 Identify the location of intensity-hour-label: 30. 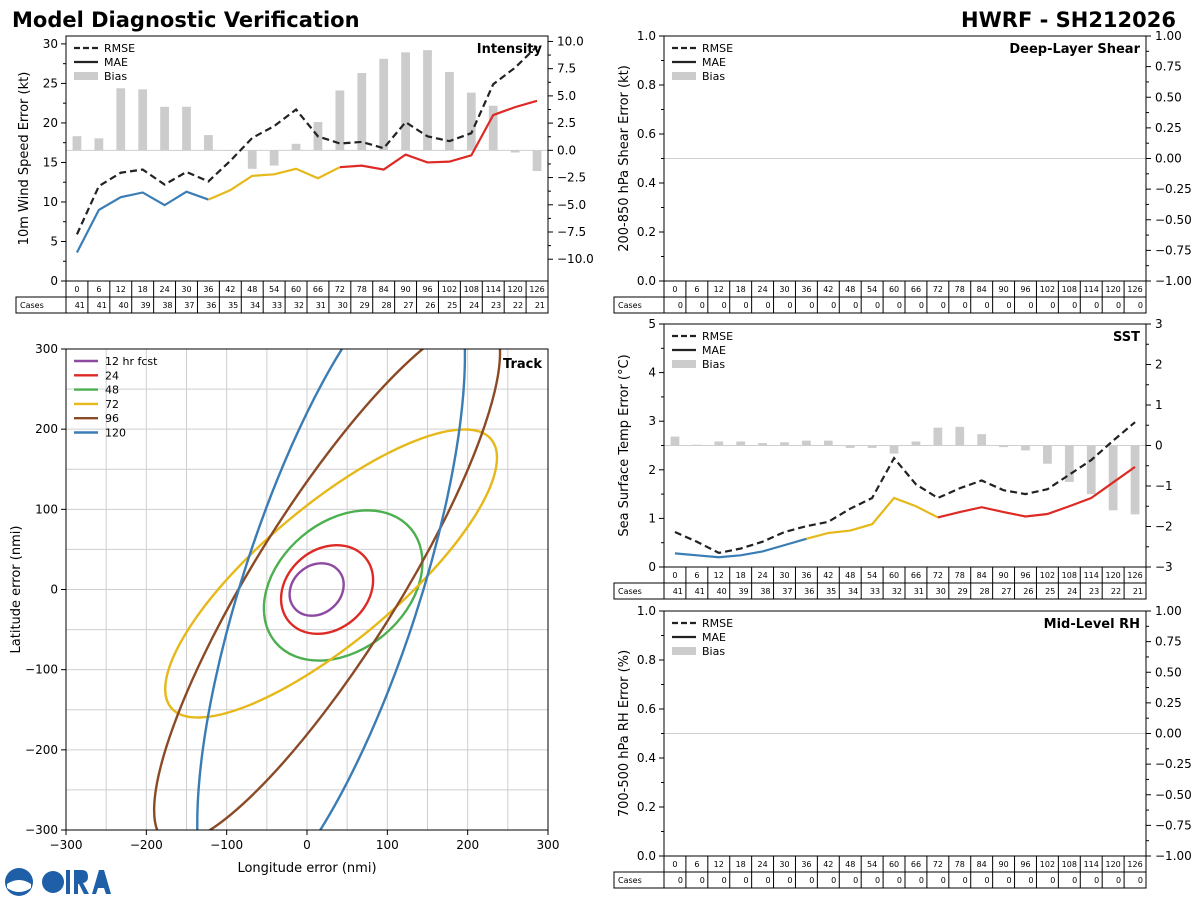
(186, 289).